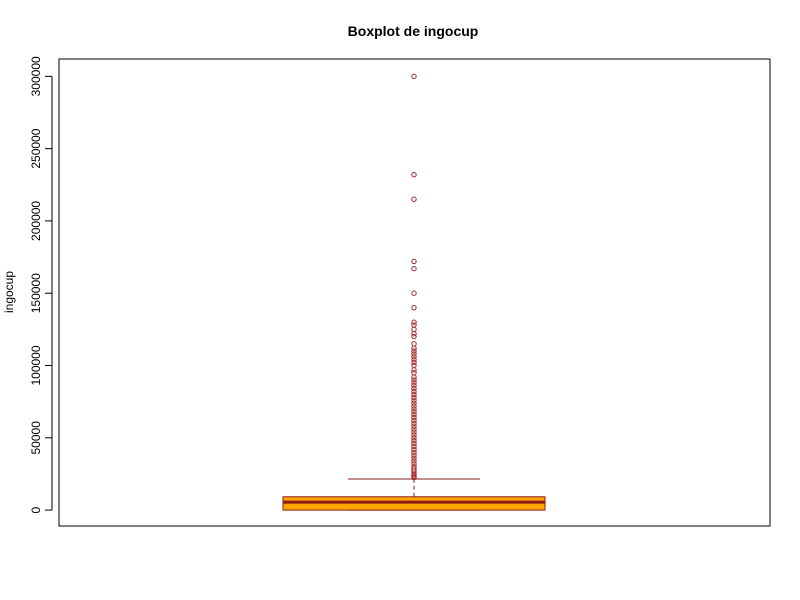  What do you see at coordinates (36, 76) in the screenshot?
I see `y-tick-label: 300000` at bounding box center [36, 76].